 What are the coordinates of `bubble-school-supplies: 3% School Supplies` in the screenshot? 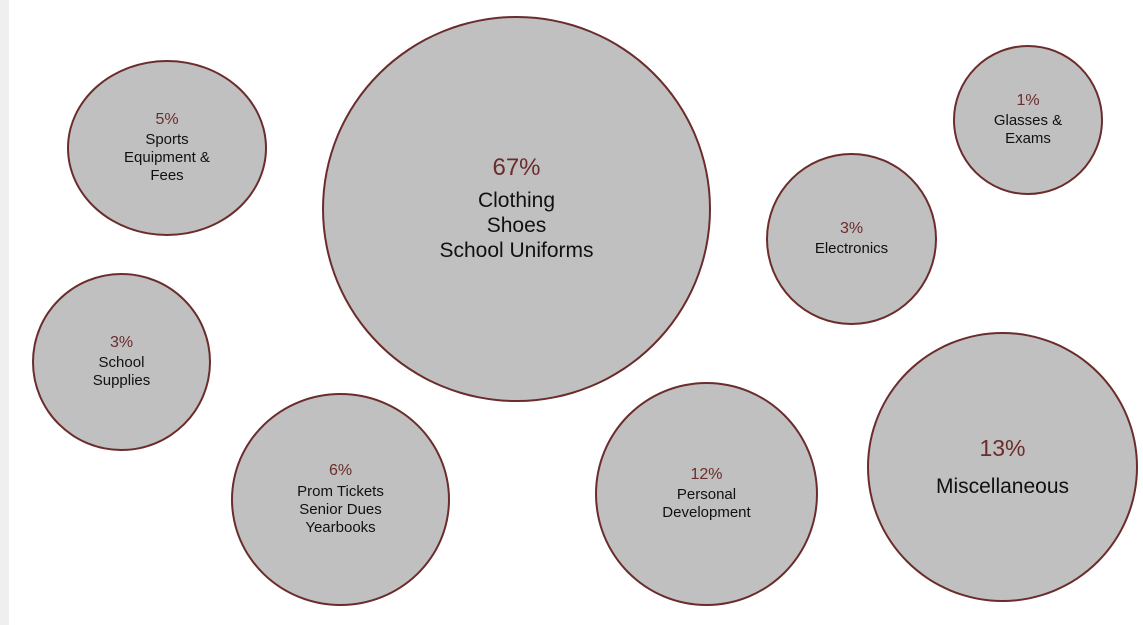 It's located at (121, 362).